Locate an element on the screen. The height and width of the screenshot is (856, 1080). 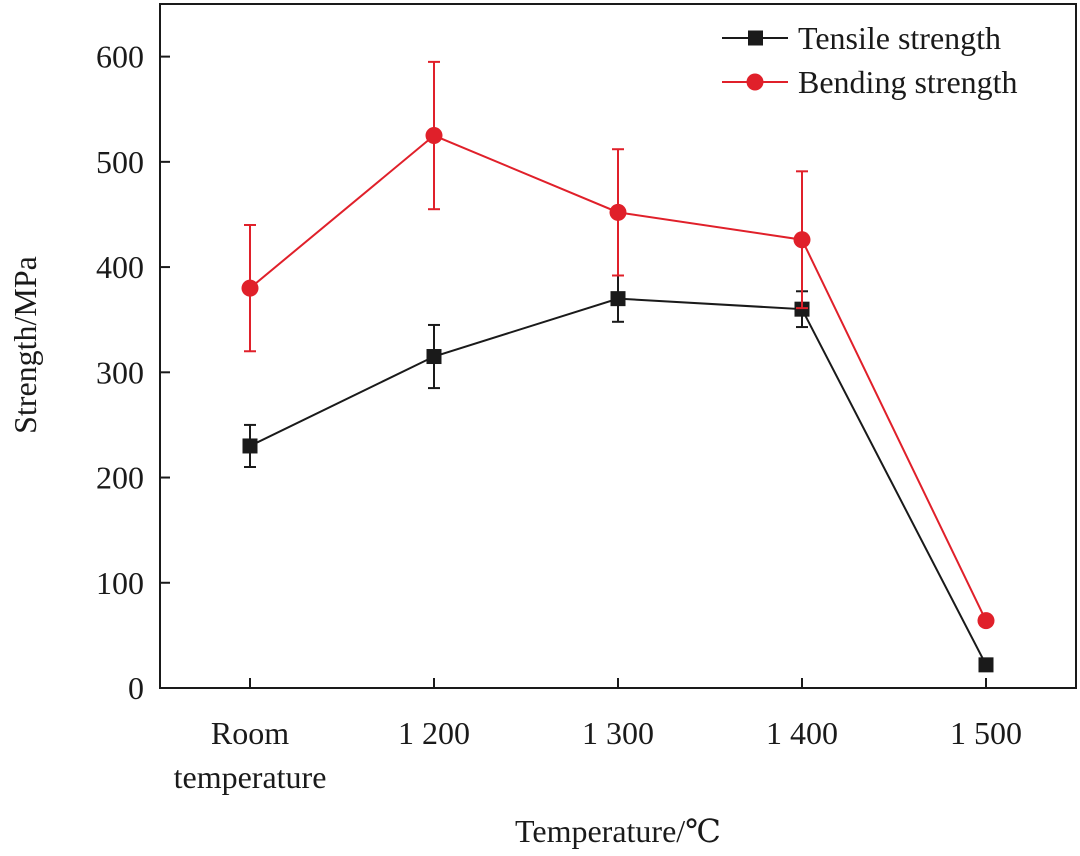
legend-marker-circle is located at coordinates (755, 82).